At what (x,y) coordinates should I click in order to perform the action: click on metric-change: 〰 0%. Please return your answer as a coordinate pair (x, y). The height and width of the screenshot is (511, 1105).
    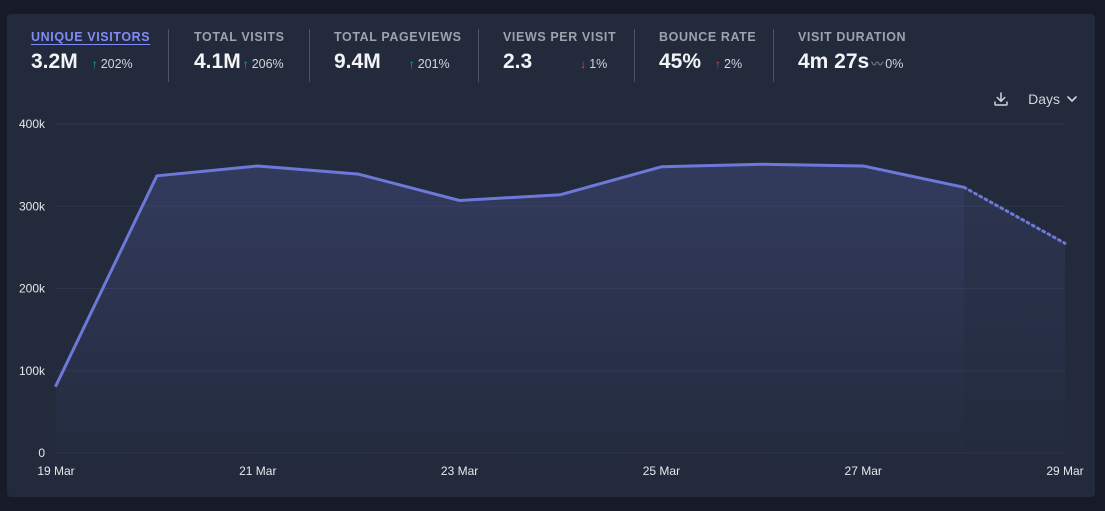
    Looking at the image, I should click on (887, 63).